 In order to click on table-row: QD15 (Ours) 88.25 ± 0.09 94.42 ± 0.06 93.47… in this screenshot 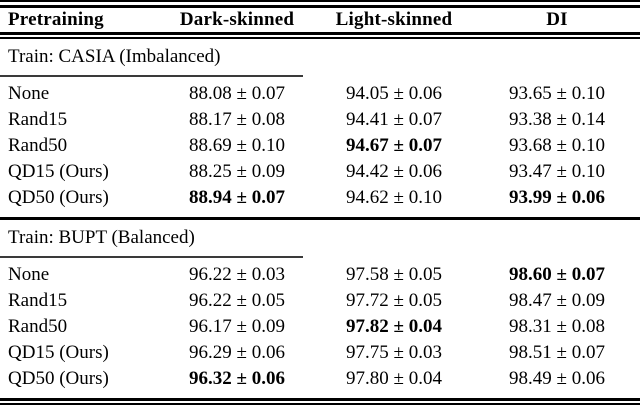, I will do `click(320, 172)`.